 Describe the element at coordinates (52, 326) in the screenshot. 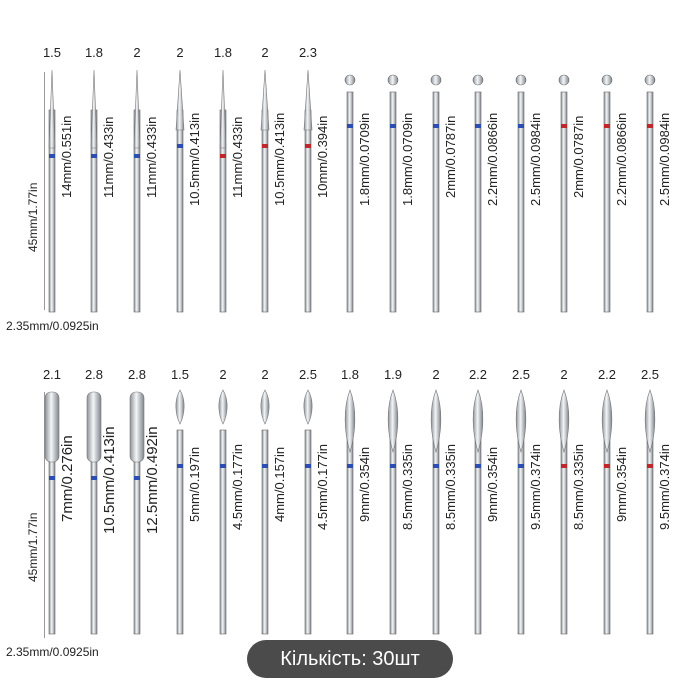

I see `row1-shank-label: 2.35mm/0.0925in` at that location.